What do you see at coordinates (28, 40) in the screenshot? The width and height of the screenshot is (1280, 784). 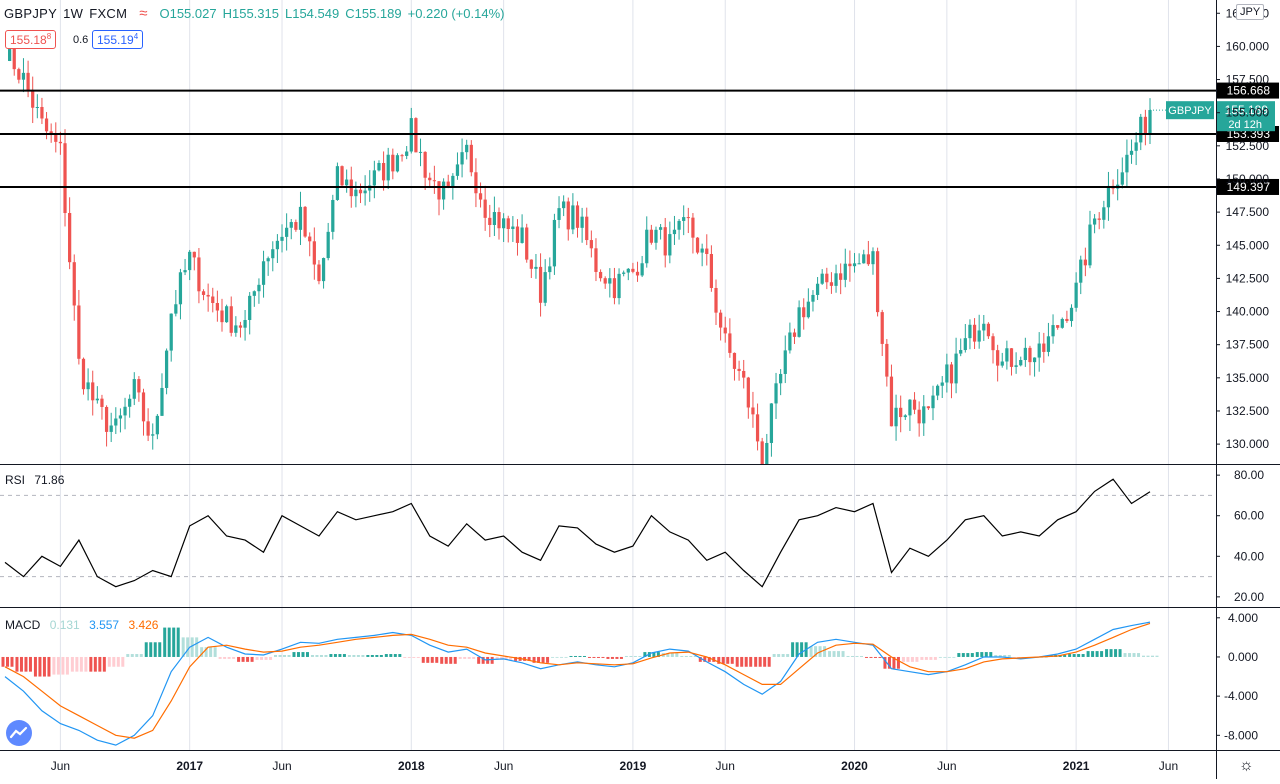 I see `sell-price: 155.18` at bounding box center [28, 40].